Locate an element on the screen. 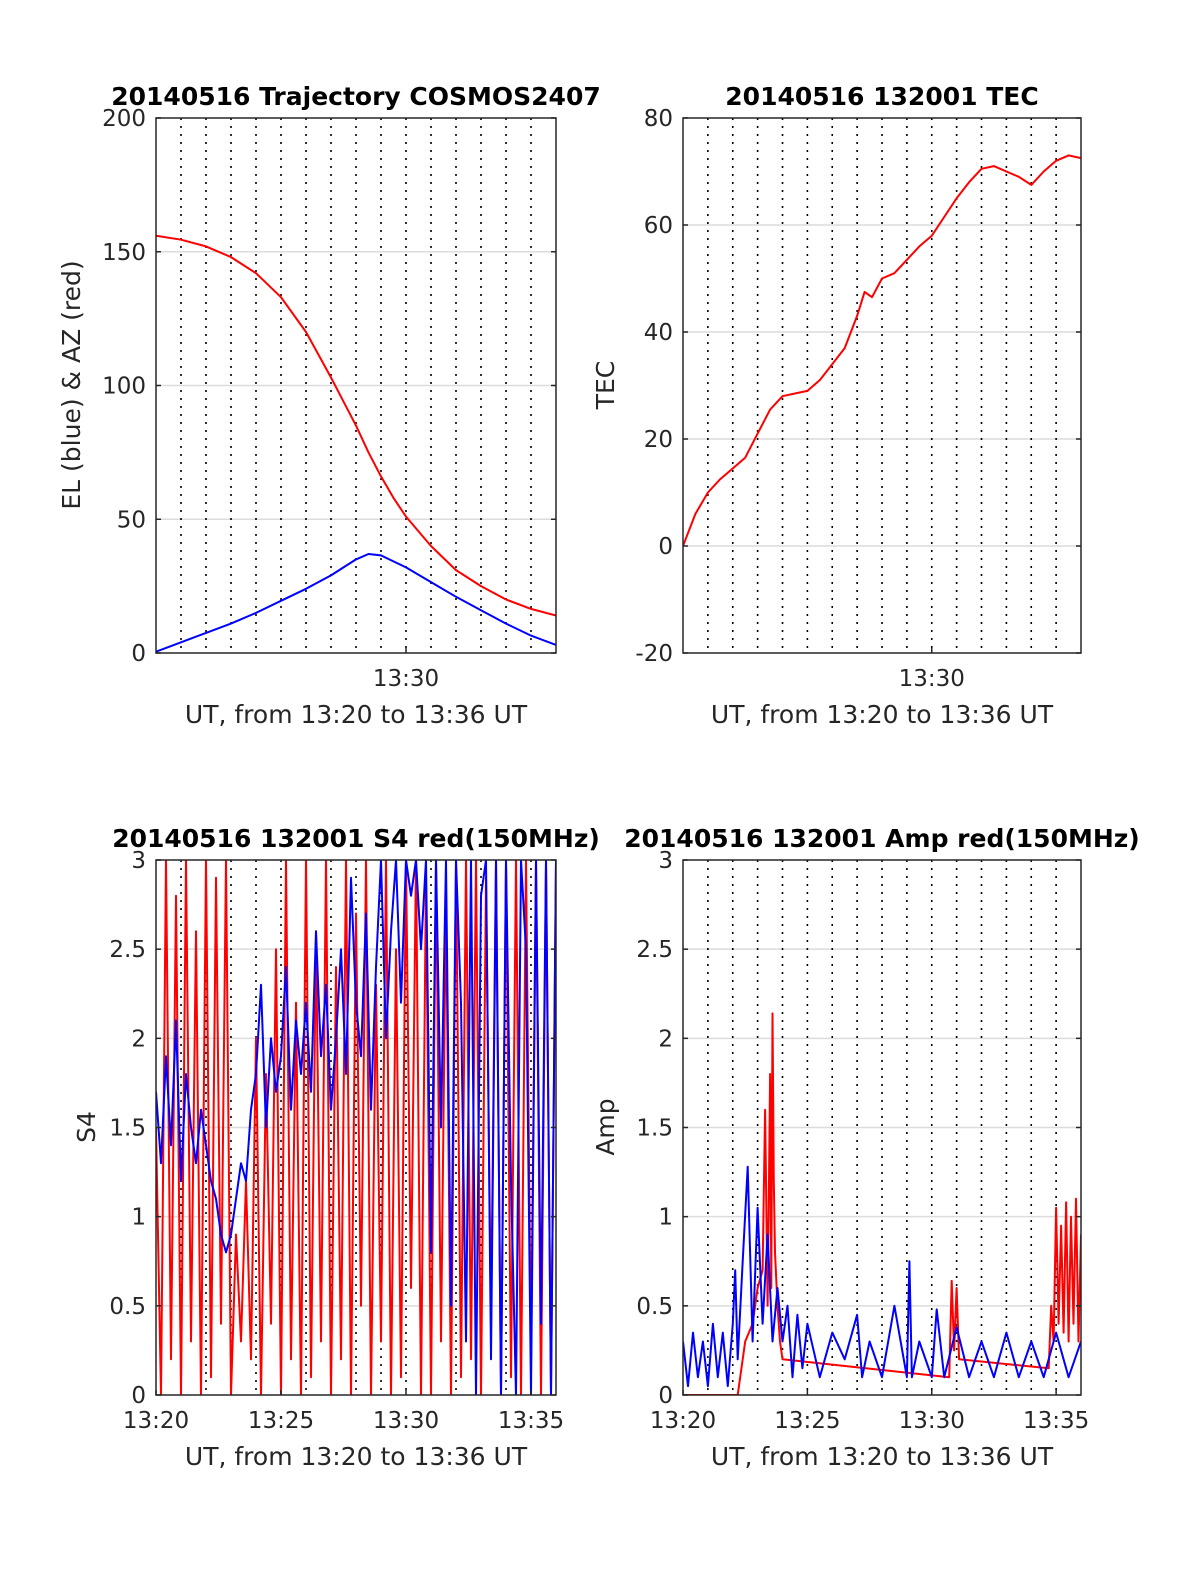 This screenshot has width=1200, height=1575. trajectory-ytick-label: 100 is located at coordinates (124, 387).